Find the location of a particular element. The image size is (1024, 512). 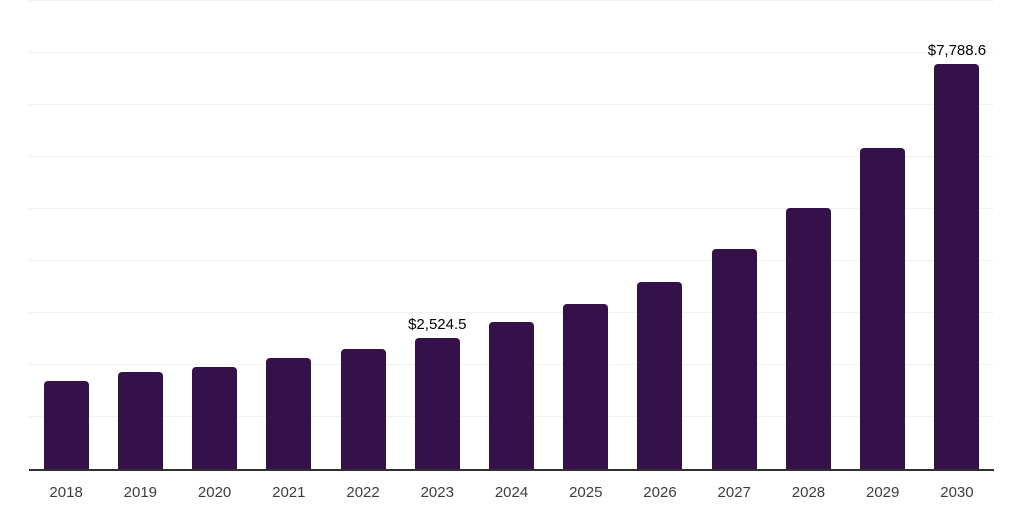

x-axis-label-2018: 2018 is located at coordinates (66, 492).